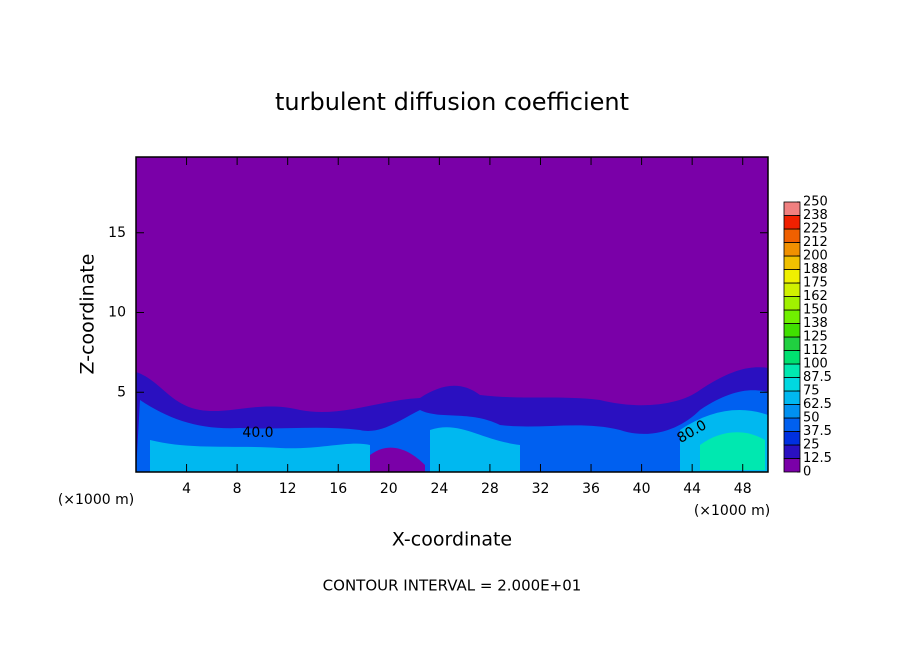 This screenshot has width=904, height=654. What do you see at coordinates (815, 283) in the screenshot?
I see `colorbar-label: 175` at bounding box center [815, 283].